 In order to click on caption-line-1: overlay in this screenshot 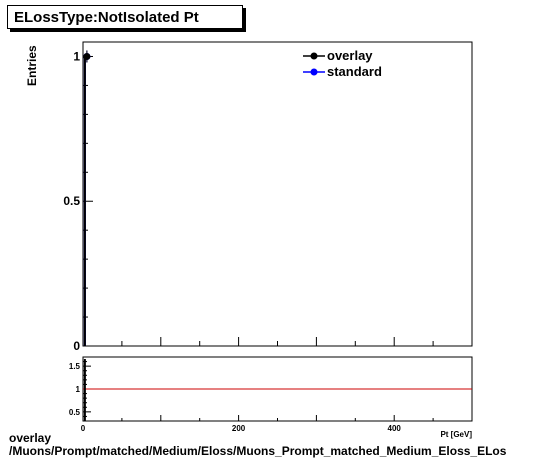, I will do `click(30, 438)`.